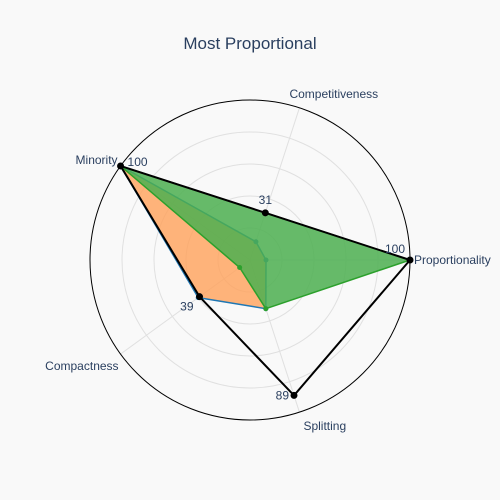 The image size is (500, 500). I want to click on axis-label-proportionality: Proportionality, so click(452, 260).